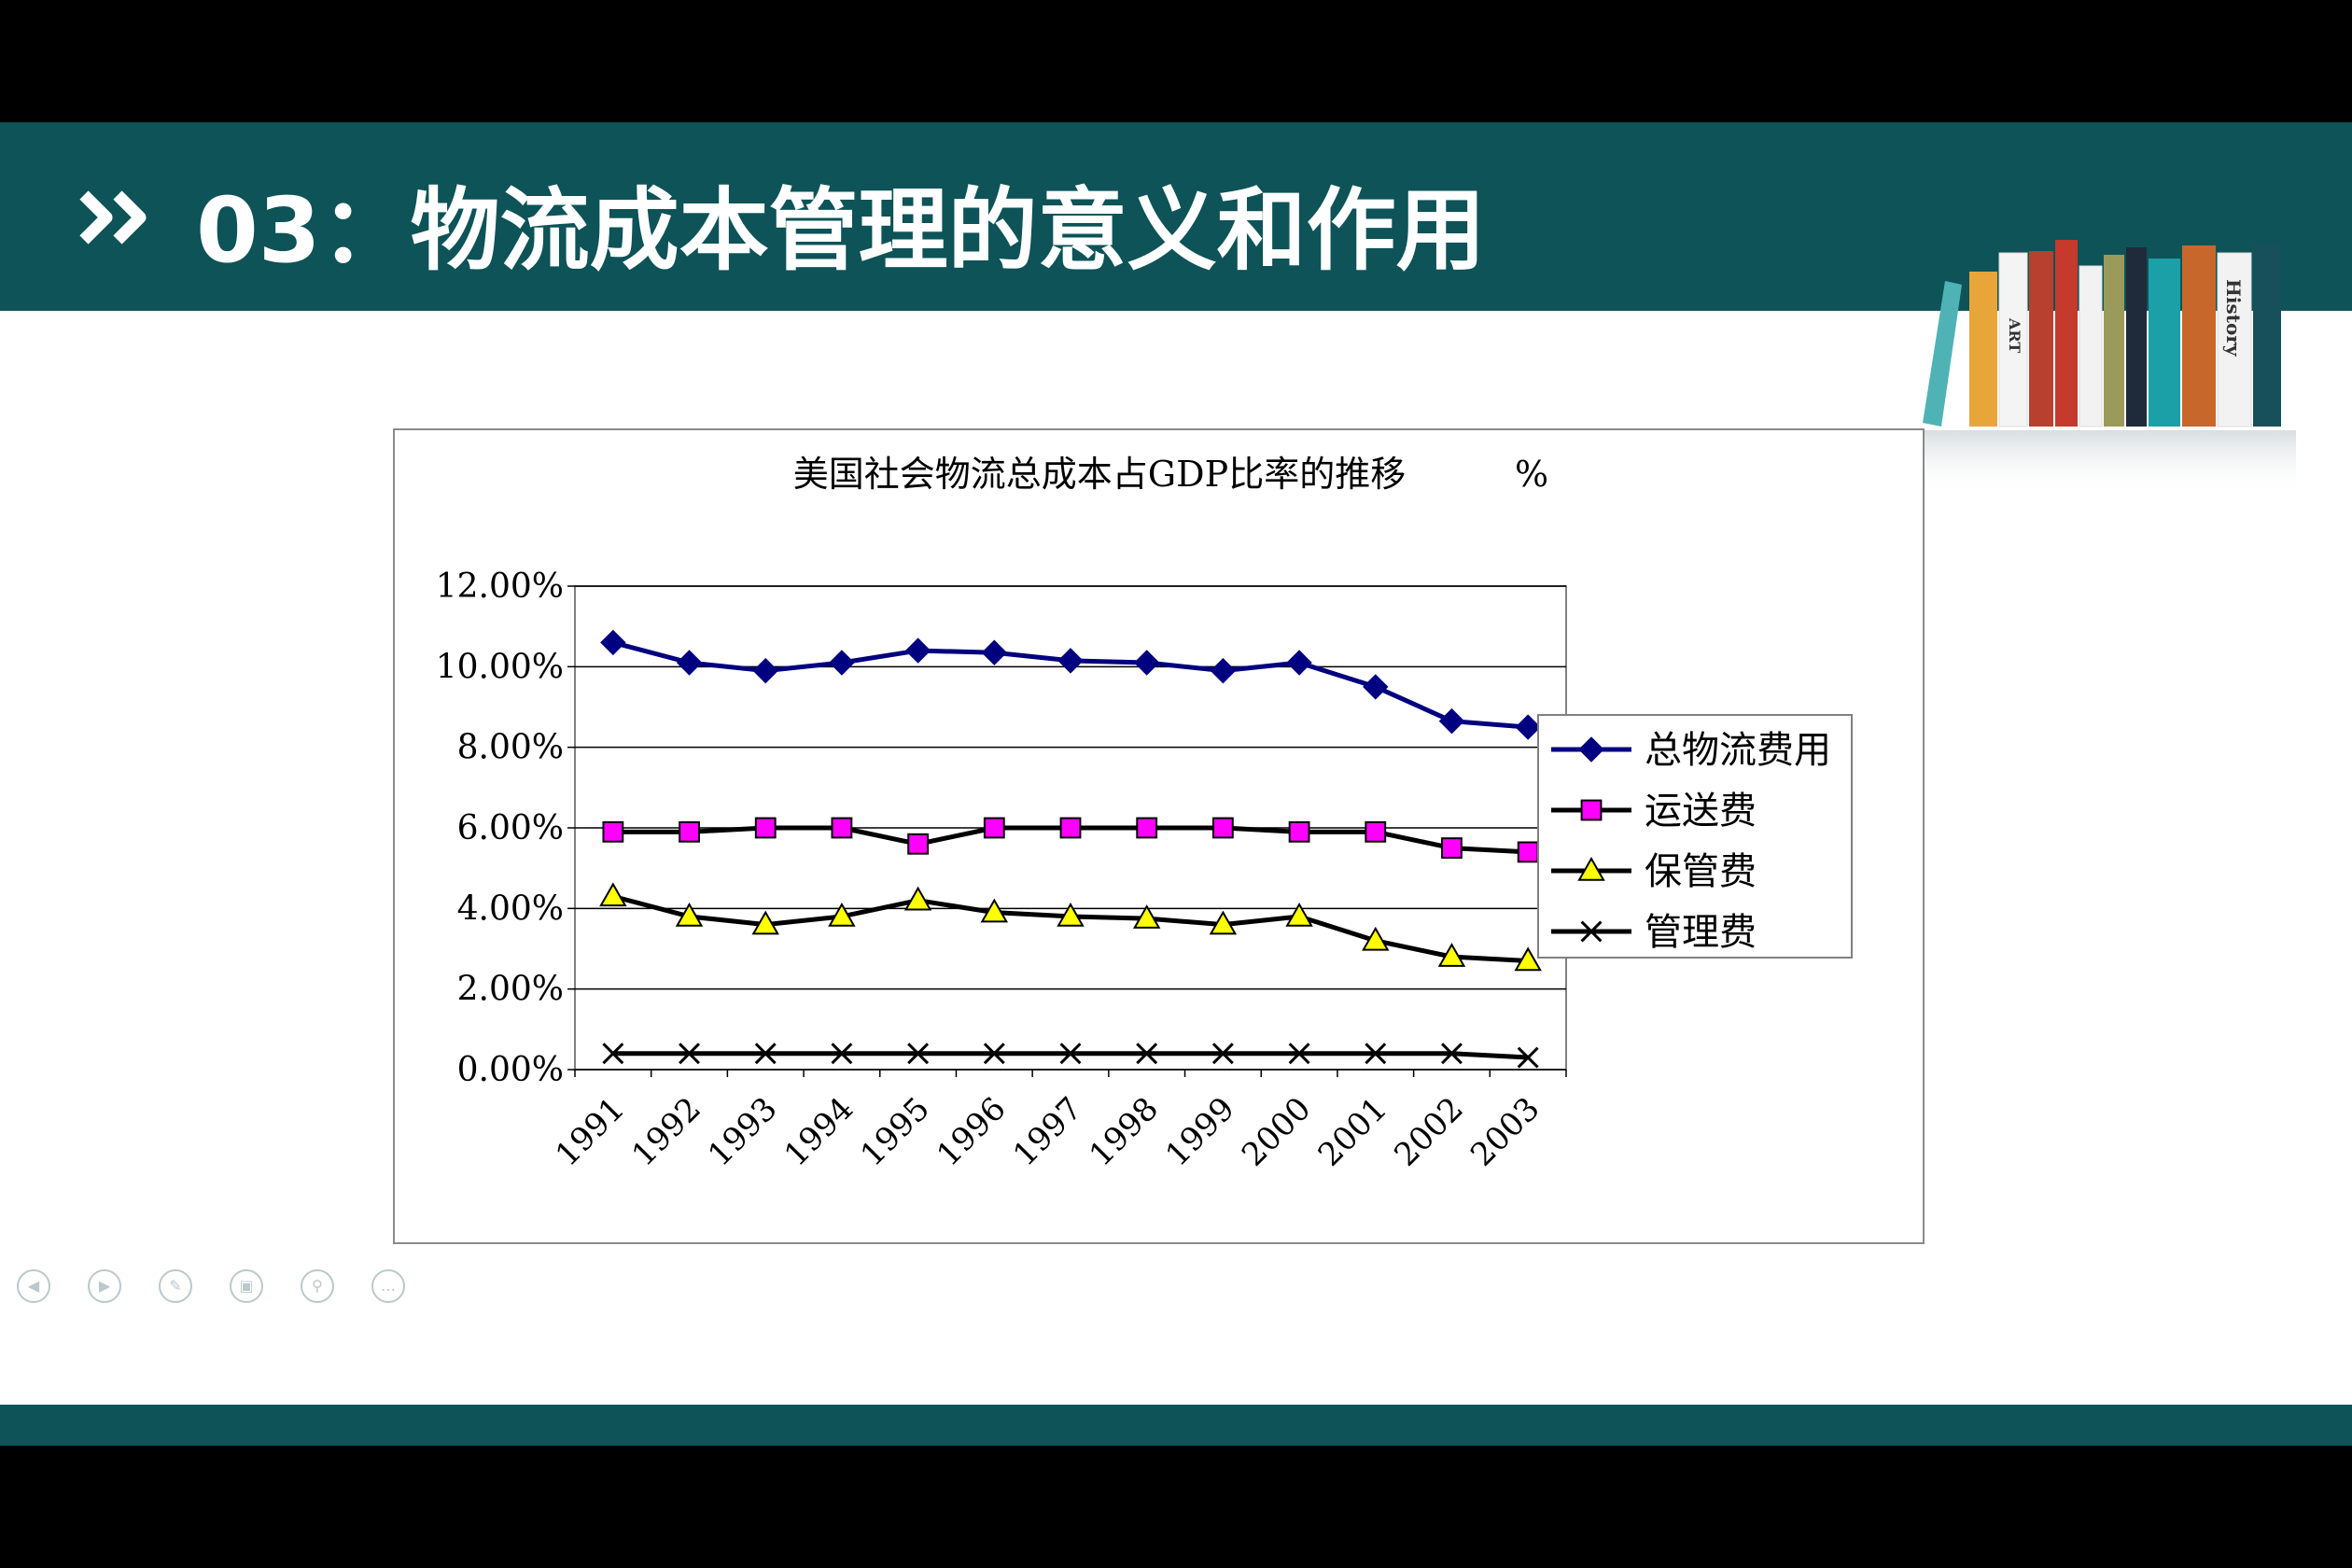  I want to click on x-tick-label: 2003, so click(1505, 1131).